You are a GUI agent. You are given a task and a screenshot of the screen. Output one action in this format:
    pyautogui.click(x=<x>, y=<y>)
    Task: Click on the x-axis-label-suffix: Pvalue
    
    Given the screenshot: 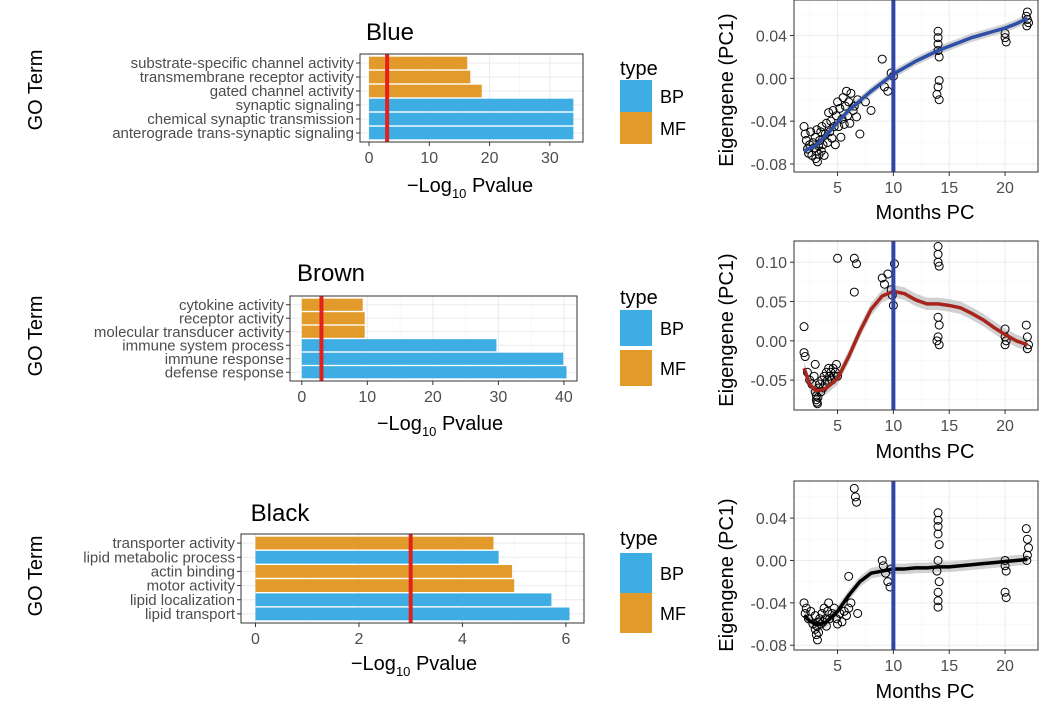 What is the action you would take?
    pyautogui.click(x=469, y=424)
    